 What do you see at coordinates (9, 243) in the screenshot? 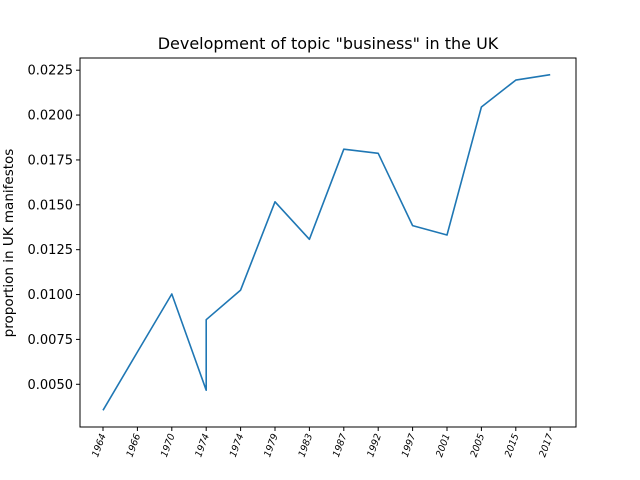
I see `y-axis-label: proportion in UK manifestos` at bounding box center [9, 243].